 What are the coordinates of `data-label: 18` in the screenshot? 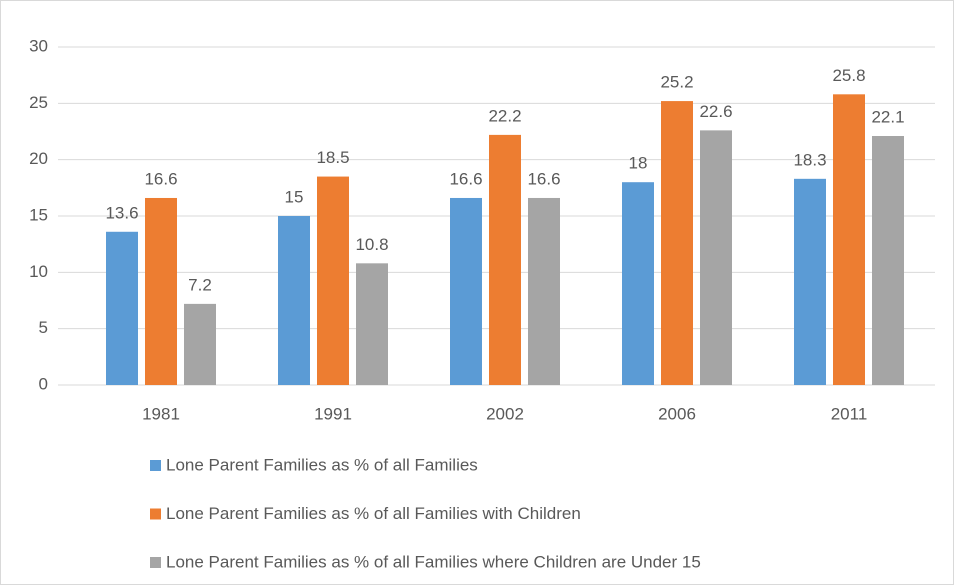 It's located at (638, 163).